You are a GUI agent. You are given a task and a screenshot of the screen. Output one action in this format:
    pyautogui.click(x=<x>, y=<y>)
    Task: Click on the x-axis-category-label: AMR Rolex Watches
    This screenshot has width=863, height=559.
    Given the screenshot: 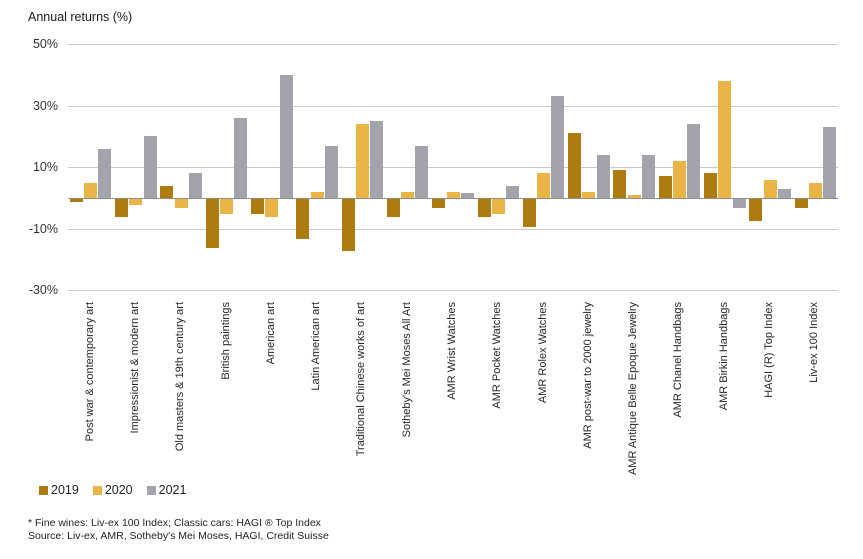 What is the action you would take?
    pyautogui.click(x=542, y=353)
    